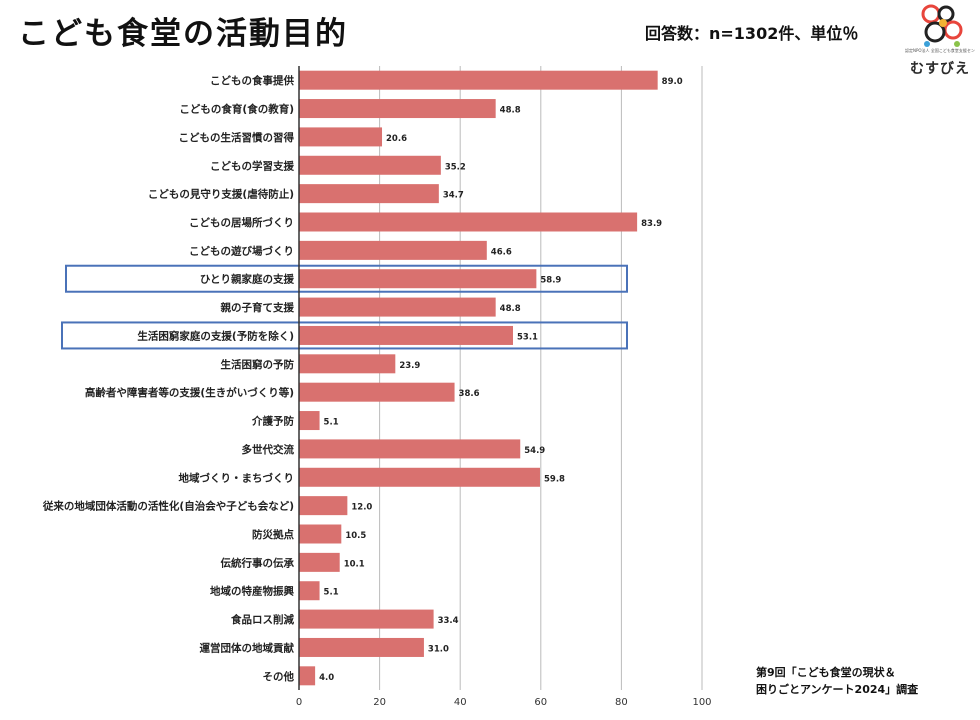  What do you see at coordinates (252, 591) in the screenshot?
I see `category-label: 地域の特産物振興` at bounding box center [252, 591].